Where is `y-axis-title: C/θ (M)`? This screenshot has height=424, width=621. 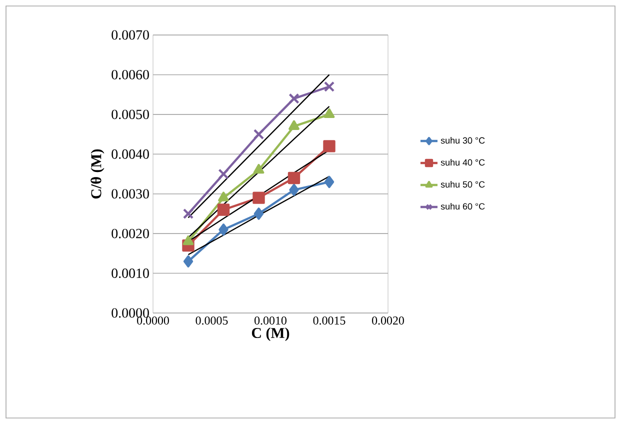 y-axis-title: C/θ (M) is located at coordinates (97, 174).